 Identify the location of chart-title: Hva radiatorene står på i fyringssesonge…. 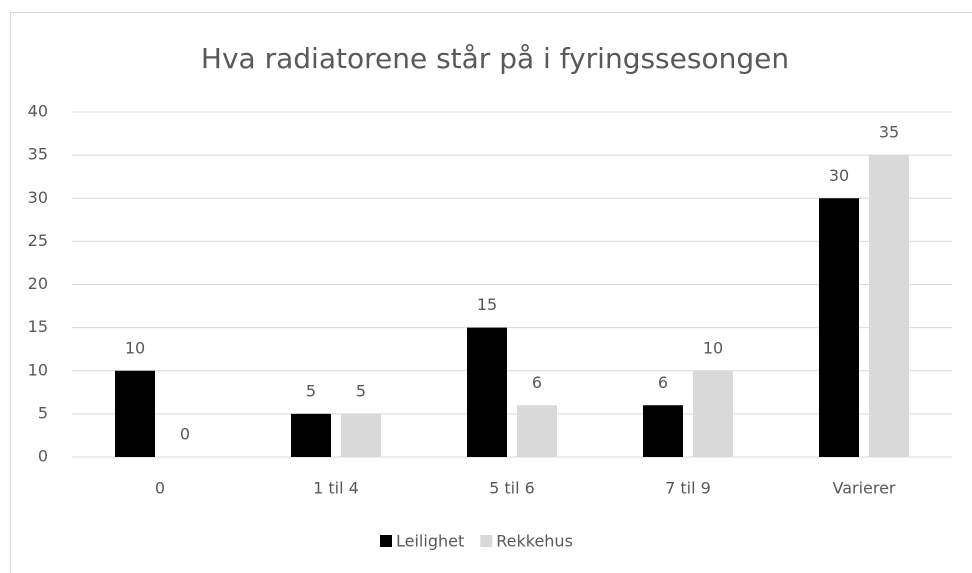
(495, 58).